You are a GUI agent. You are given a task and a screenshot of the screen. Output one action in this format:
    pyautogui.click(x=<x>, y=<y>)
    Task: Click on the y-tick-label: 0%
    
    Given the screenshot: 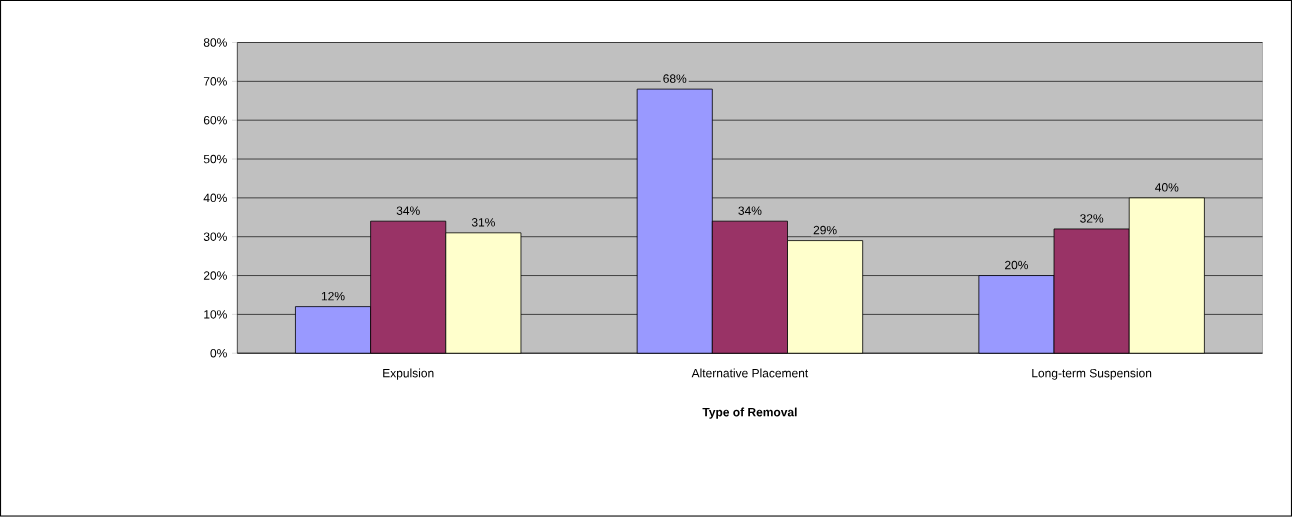 What is the action you would take?
    pyautogui.click(x=218, y=353)
    